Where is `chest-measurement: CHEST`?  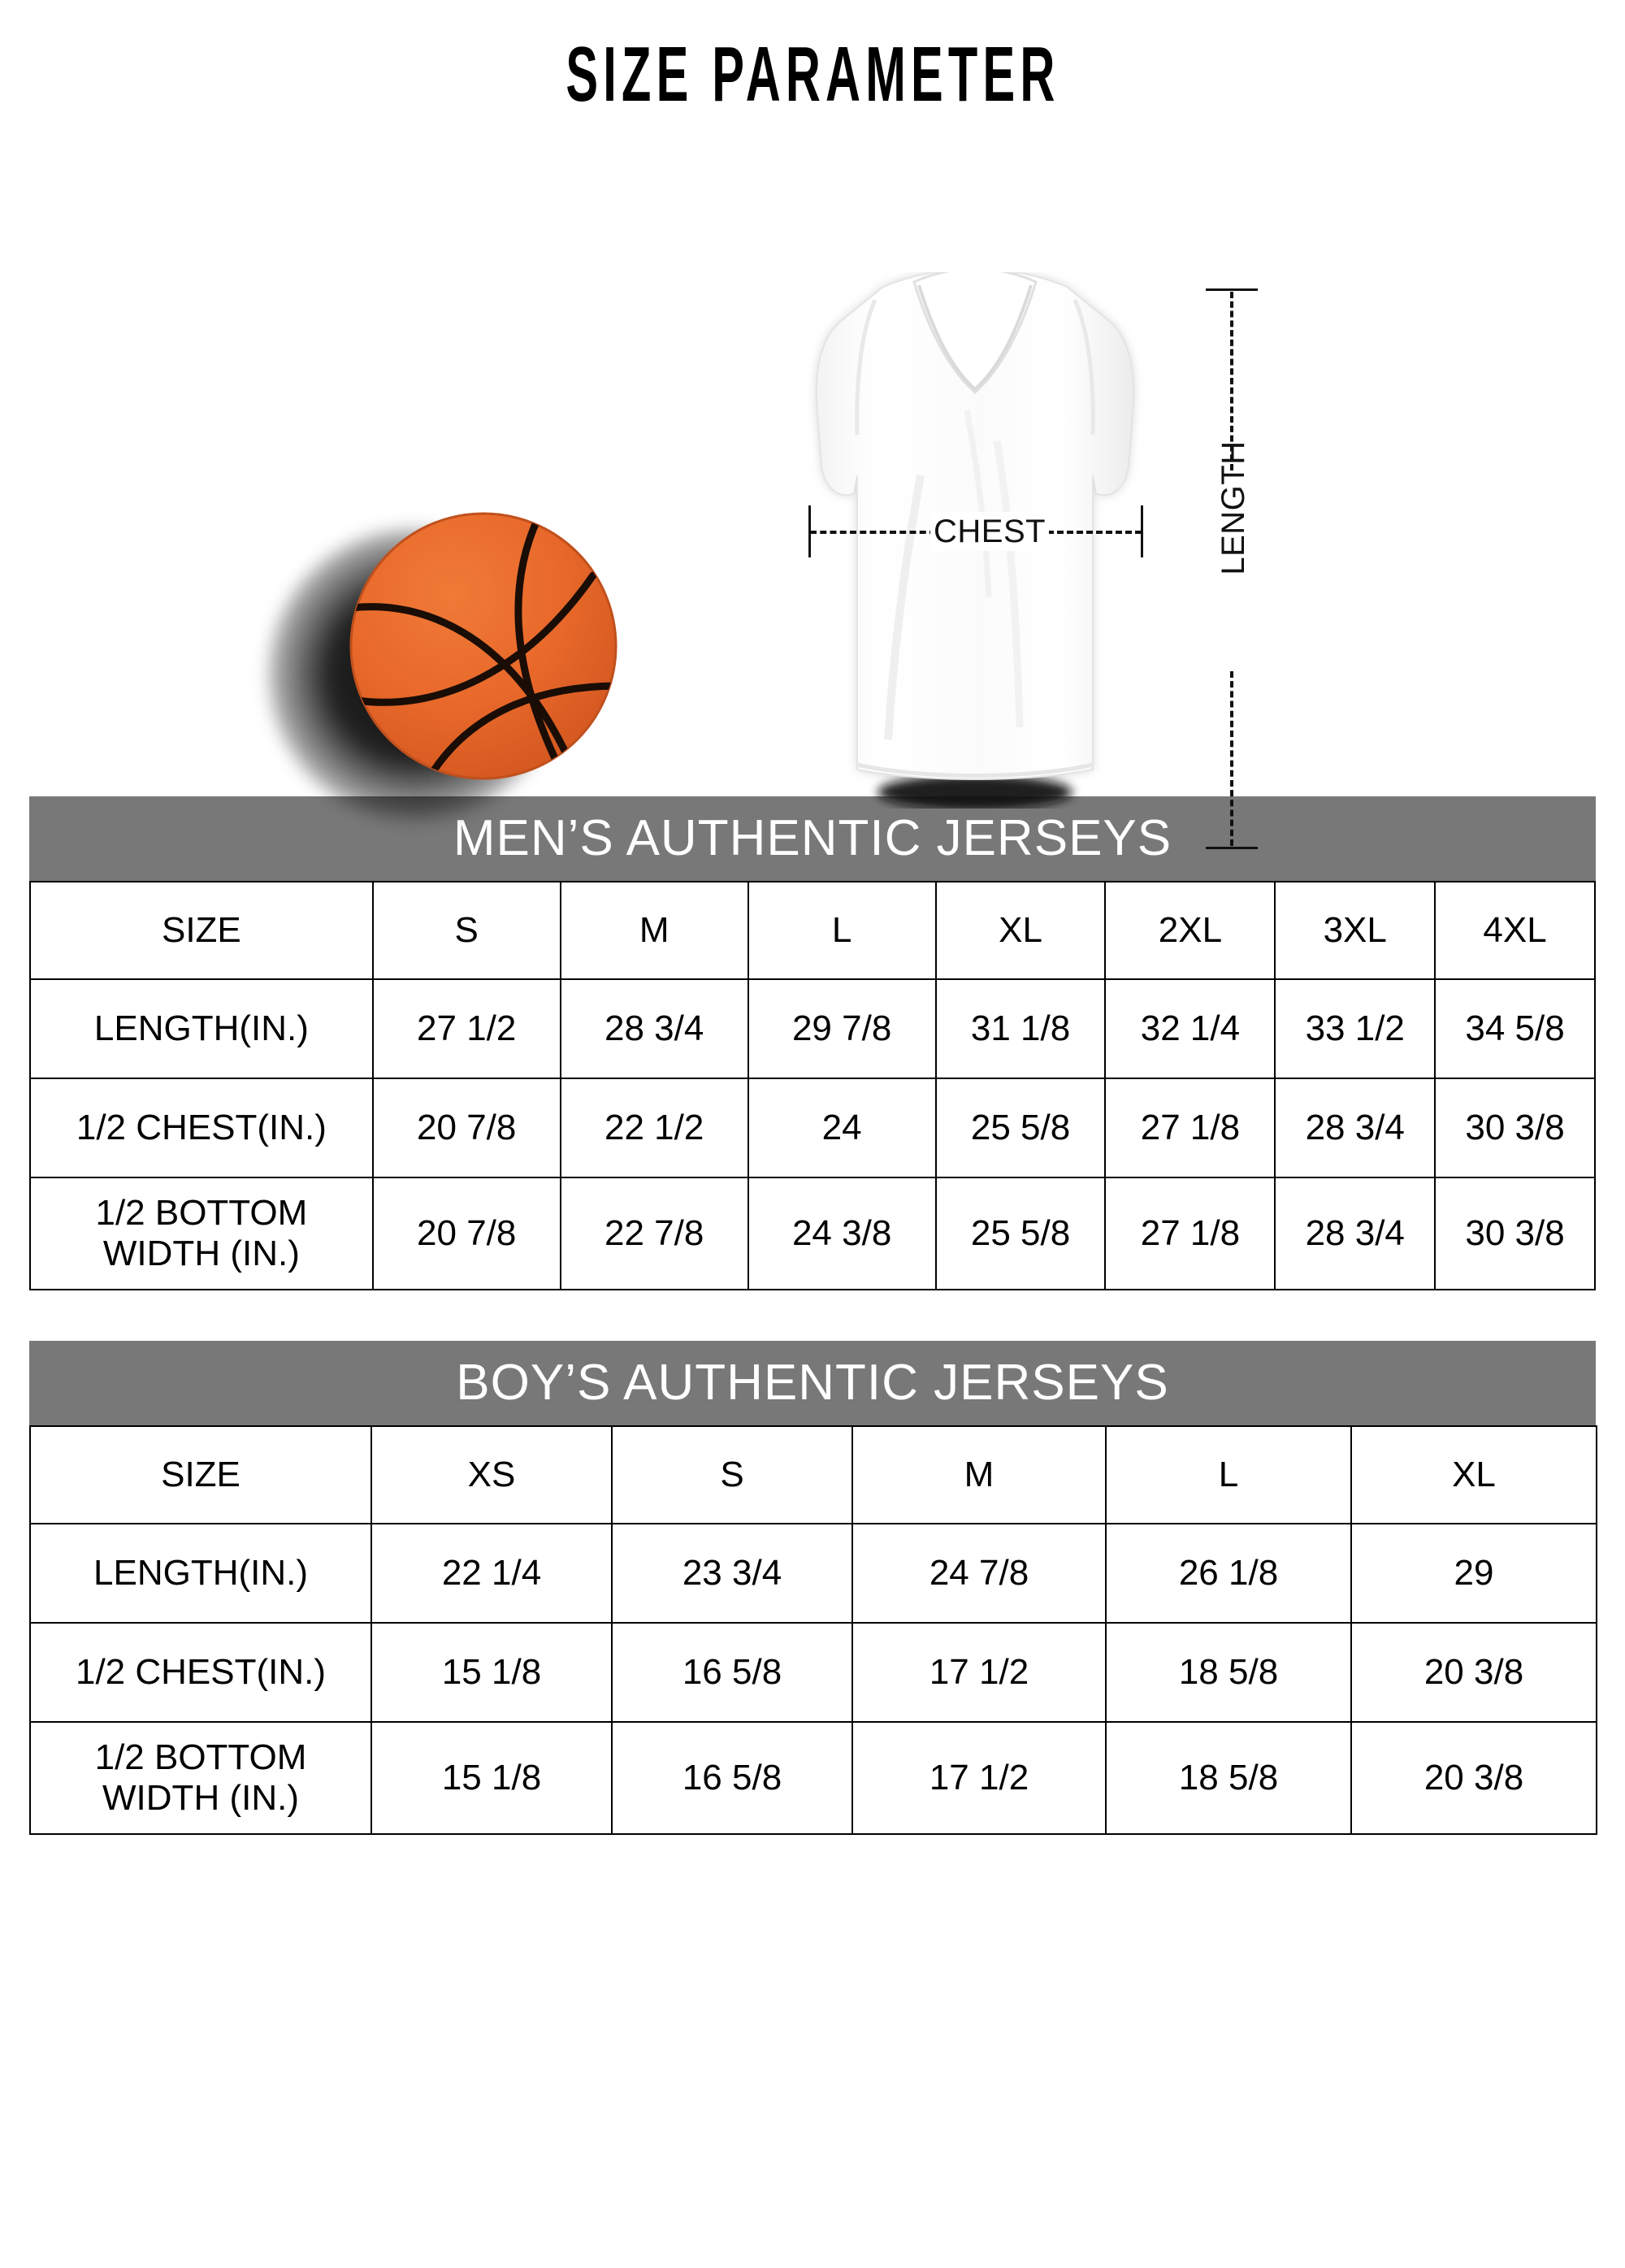
chest-measurement: CHEST is located at coordinates (976, 531).